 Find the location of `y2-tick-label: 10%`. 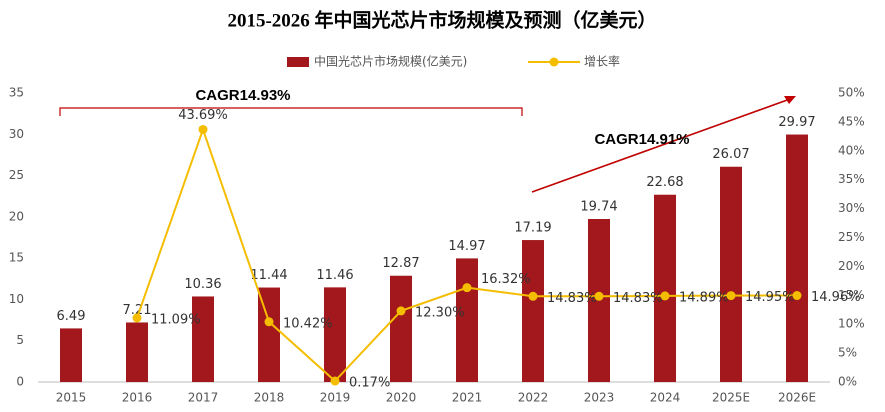

y2-tick-label: 10% is located at coordinates (851, 324).